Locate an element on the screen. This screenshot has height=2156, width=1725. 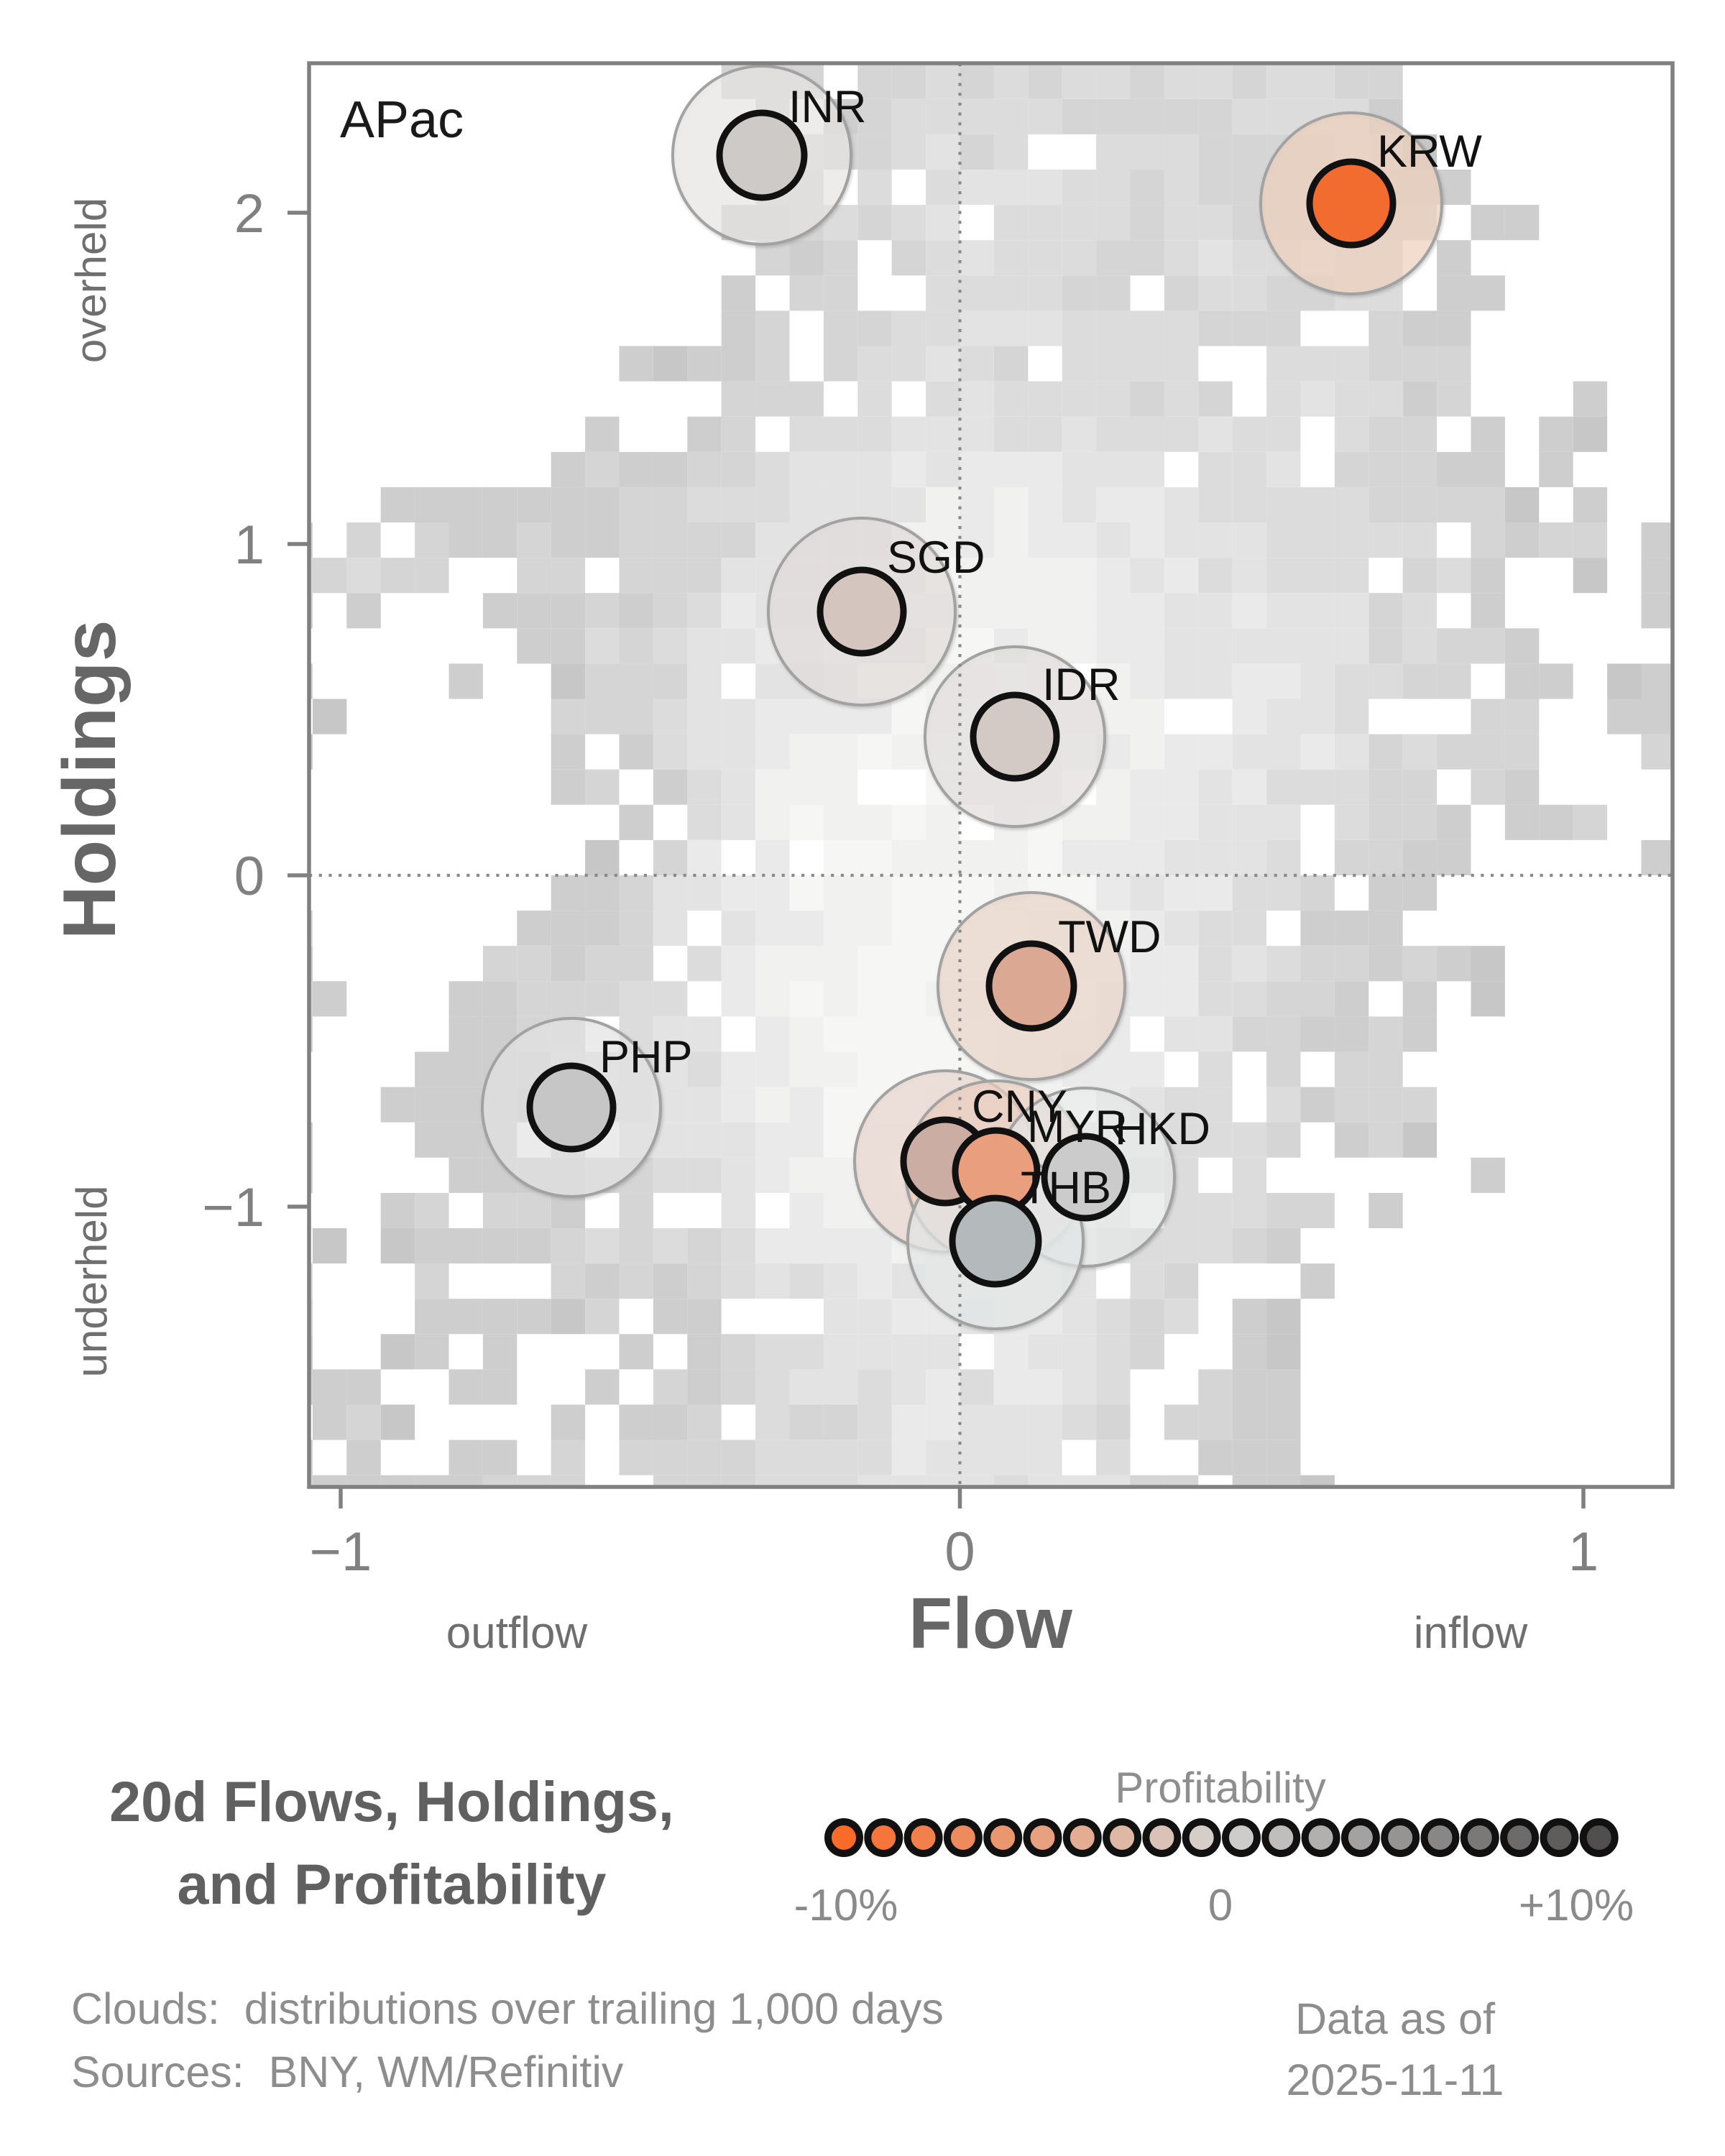
svg-text: outflow is located at coordinates (517, 1633).